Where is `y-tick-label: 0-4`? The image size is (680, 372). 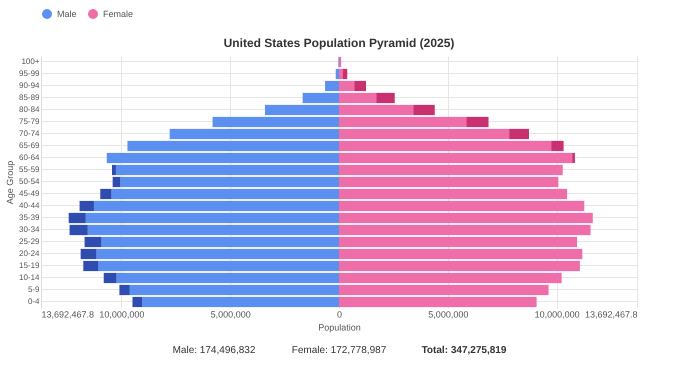 y-tick-label: 0-4 is located at coordinates (34, 301).